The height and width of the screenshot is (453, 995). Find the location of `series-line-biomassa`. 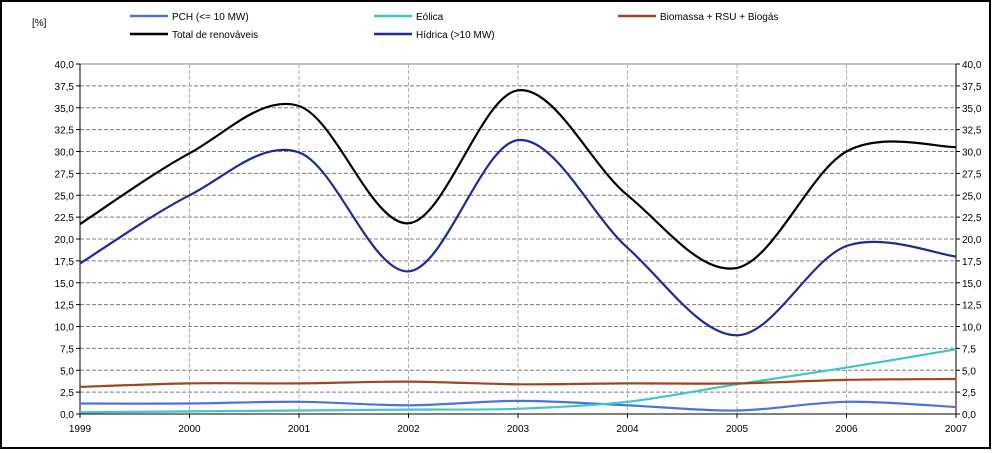

series-line-biomassa is located at coordinates (518, 382).